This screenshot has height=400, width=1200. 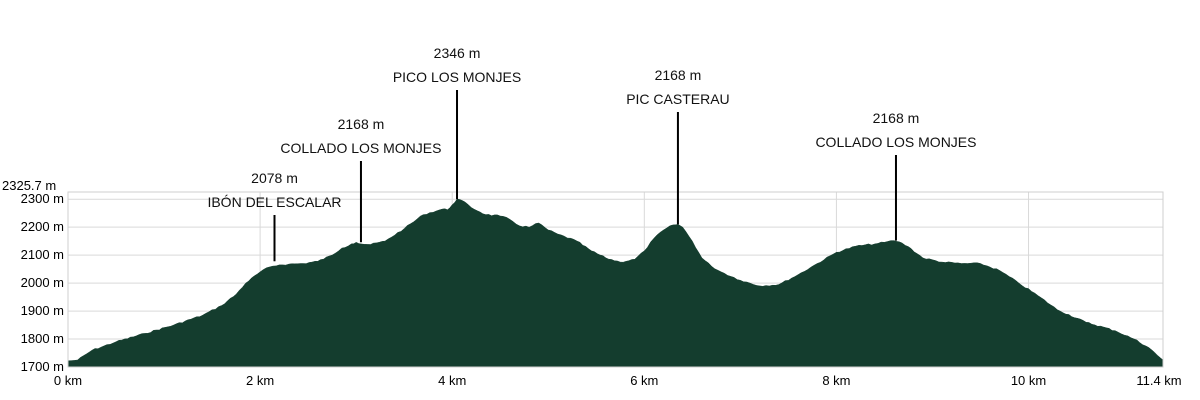 I want to click on peak-name-label: IBÓN DEL ESCALAR, so click(x=274, y=202).